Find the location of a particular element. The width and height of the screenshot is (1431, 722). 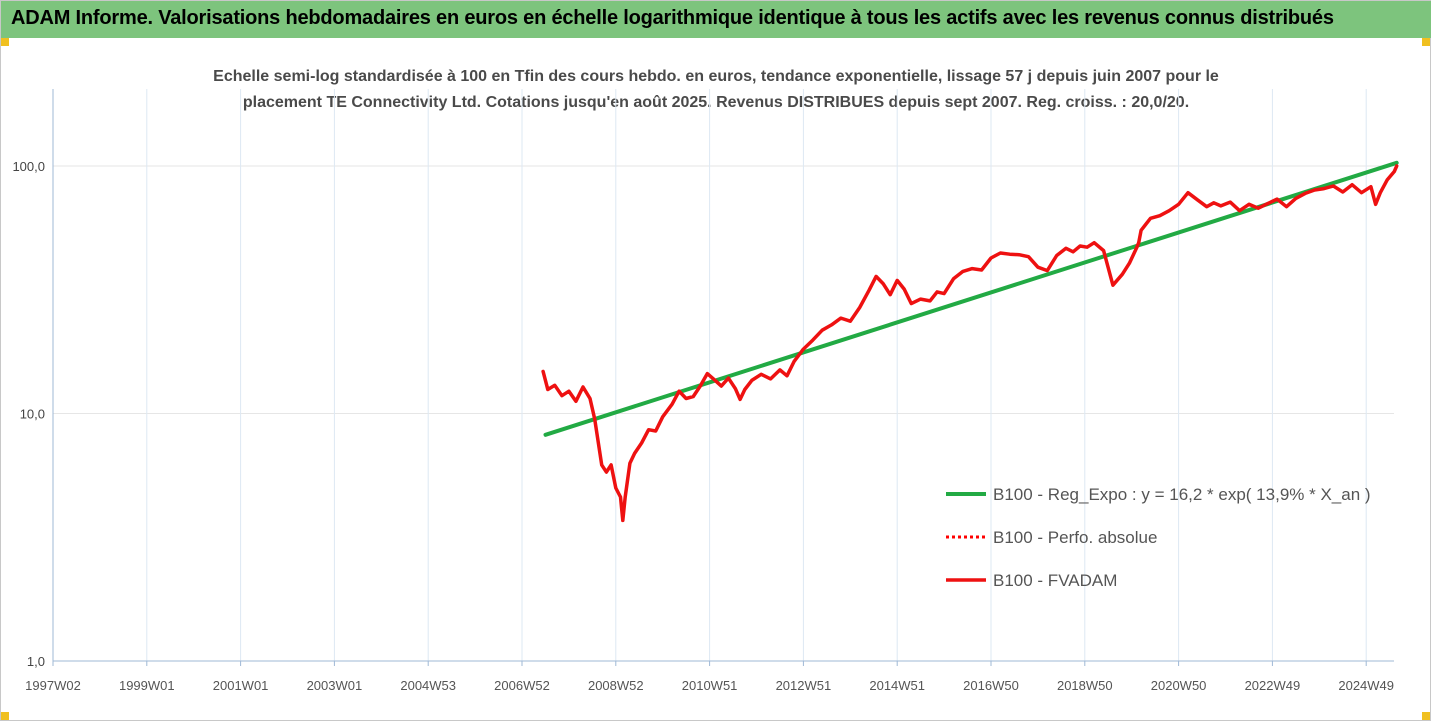

corner-marker-top-left is located at coordinates (5, 42).